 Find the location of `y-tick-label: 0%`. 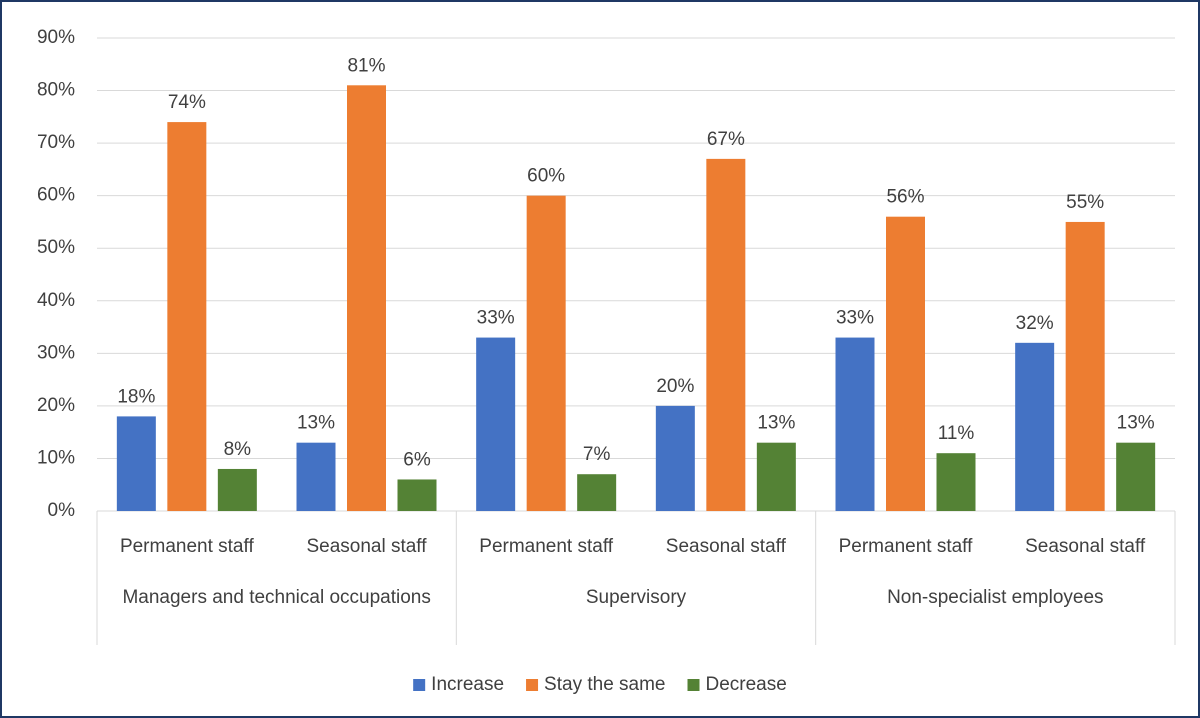

y-tick-label: 0% is located at coordinates (62, 510).